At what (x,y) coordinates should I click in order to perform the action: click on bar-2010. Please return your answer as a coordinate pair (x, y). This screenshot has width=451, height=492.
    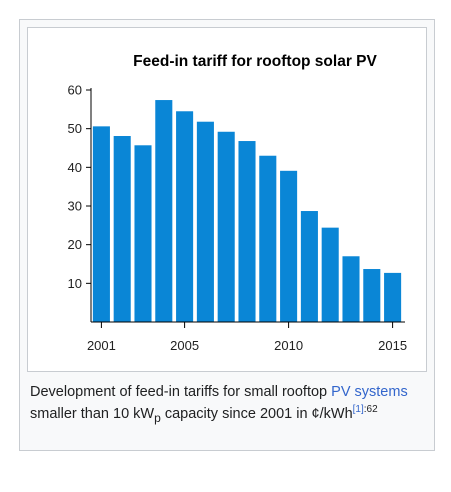
    Looking at the image, I should click on (289, 246).